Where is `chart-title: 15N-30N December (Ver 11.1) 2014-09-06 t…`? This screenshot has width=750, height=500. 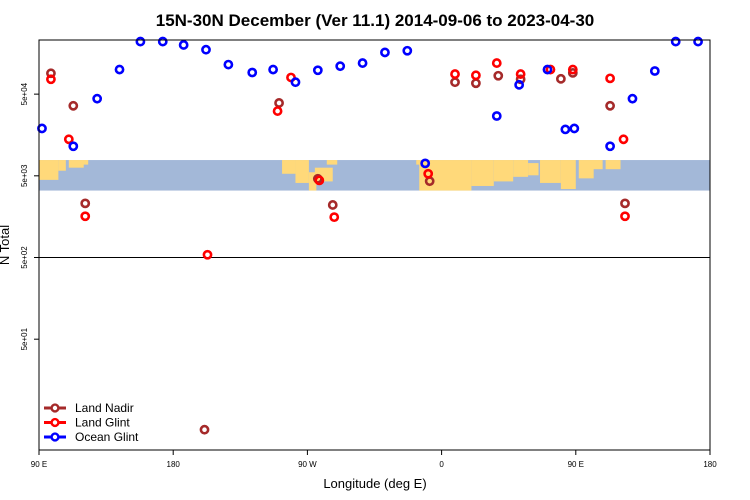 chart-title: 15N-30N December (Ver 11.1) 2014-09-06 t… is located at coordinates (375, 20).